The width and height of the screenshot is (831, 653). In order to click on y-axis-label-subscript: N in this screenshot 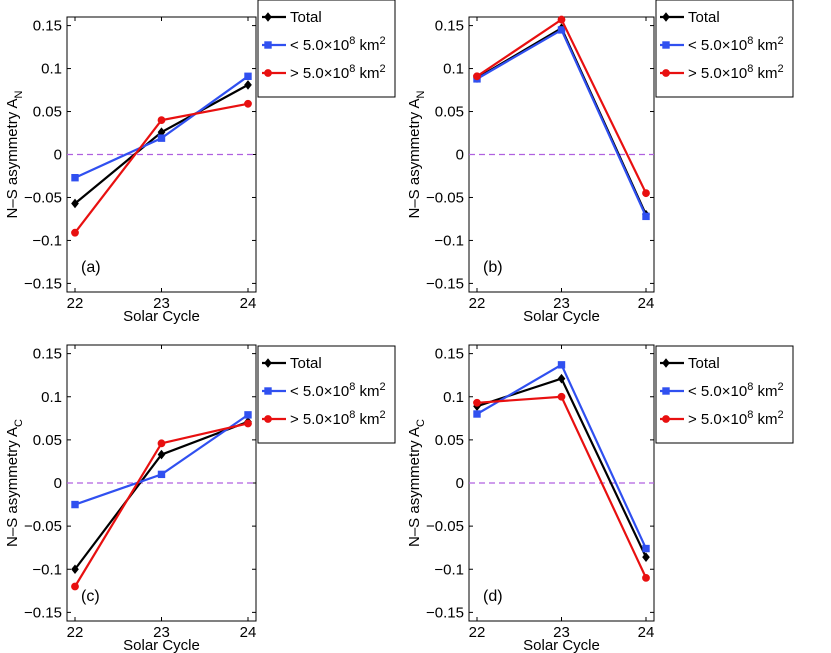, I will do `click(19, 94)`.